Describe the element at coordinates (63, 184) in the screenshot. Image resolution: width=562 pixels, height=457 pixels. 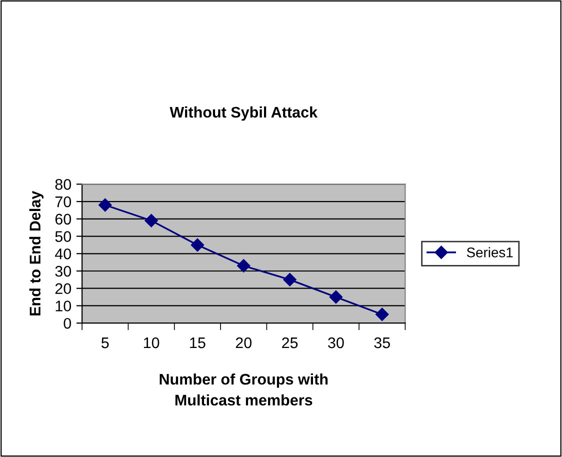
I see `y-tick-label: 80` at that location.